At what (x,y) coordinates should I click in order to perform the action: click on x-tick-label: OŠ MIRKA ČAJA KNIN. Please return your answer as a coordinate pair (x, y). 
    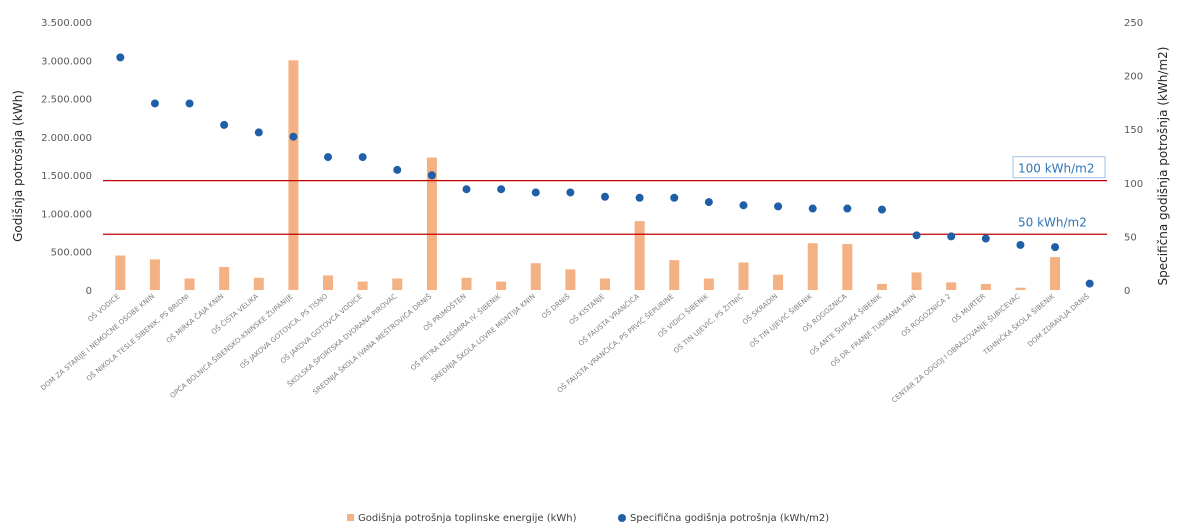
    Looking at the image, I should click on (194, 318).